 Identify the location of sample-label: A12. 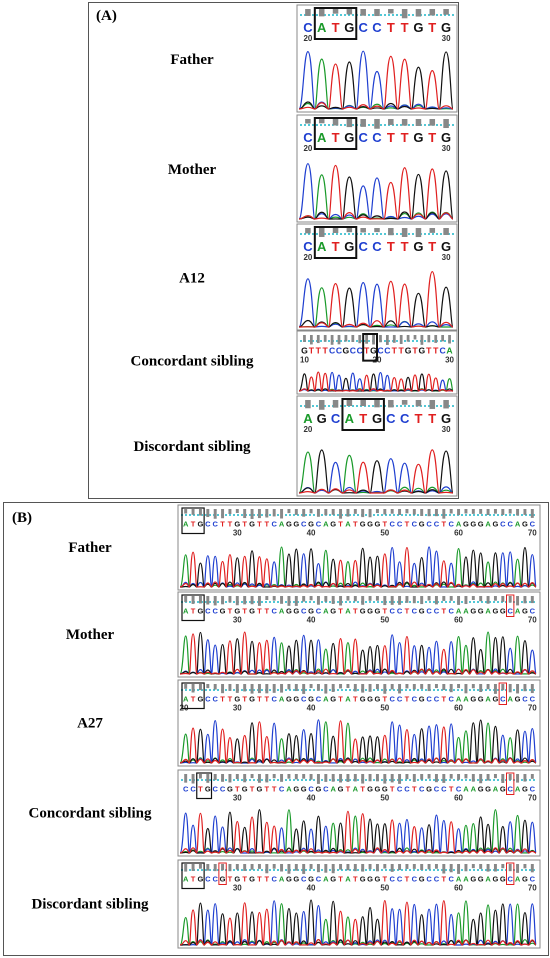
(192, 278).